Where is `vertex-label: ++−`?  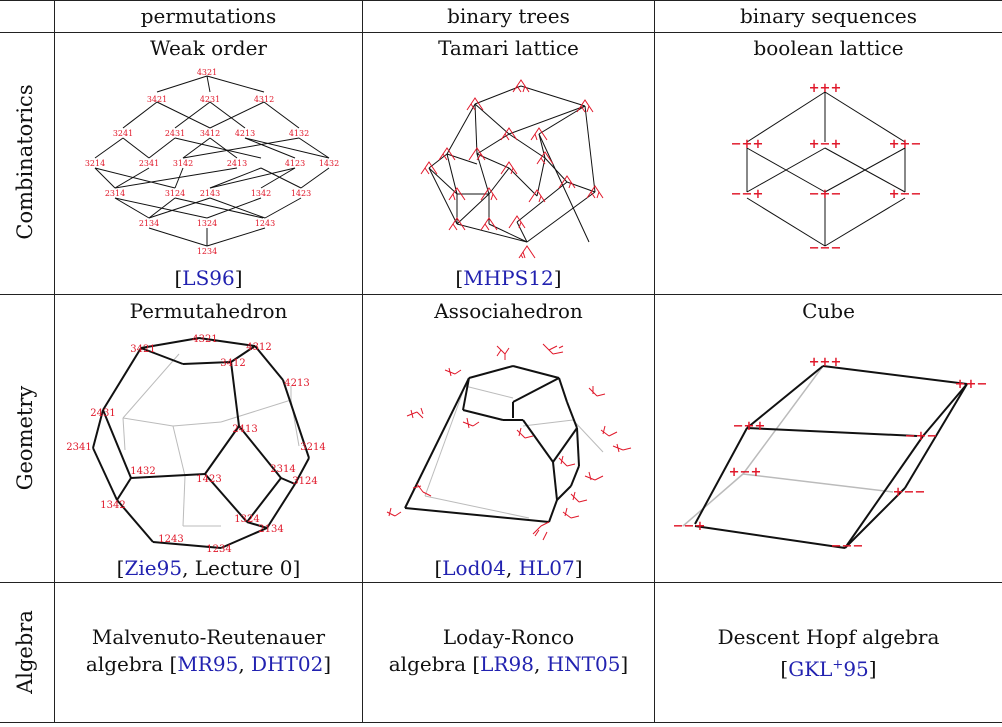
vertex-label: ++− is located at coordinates (905, 144).